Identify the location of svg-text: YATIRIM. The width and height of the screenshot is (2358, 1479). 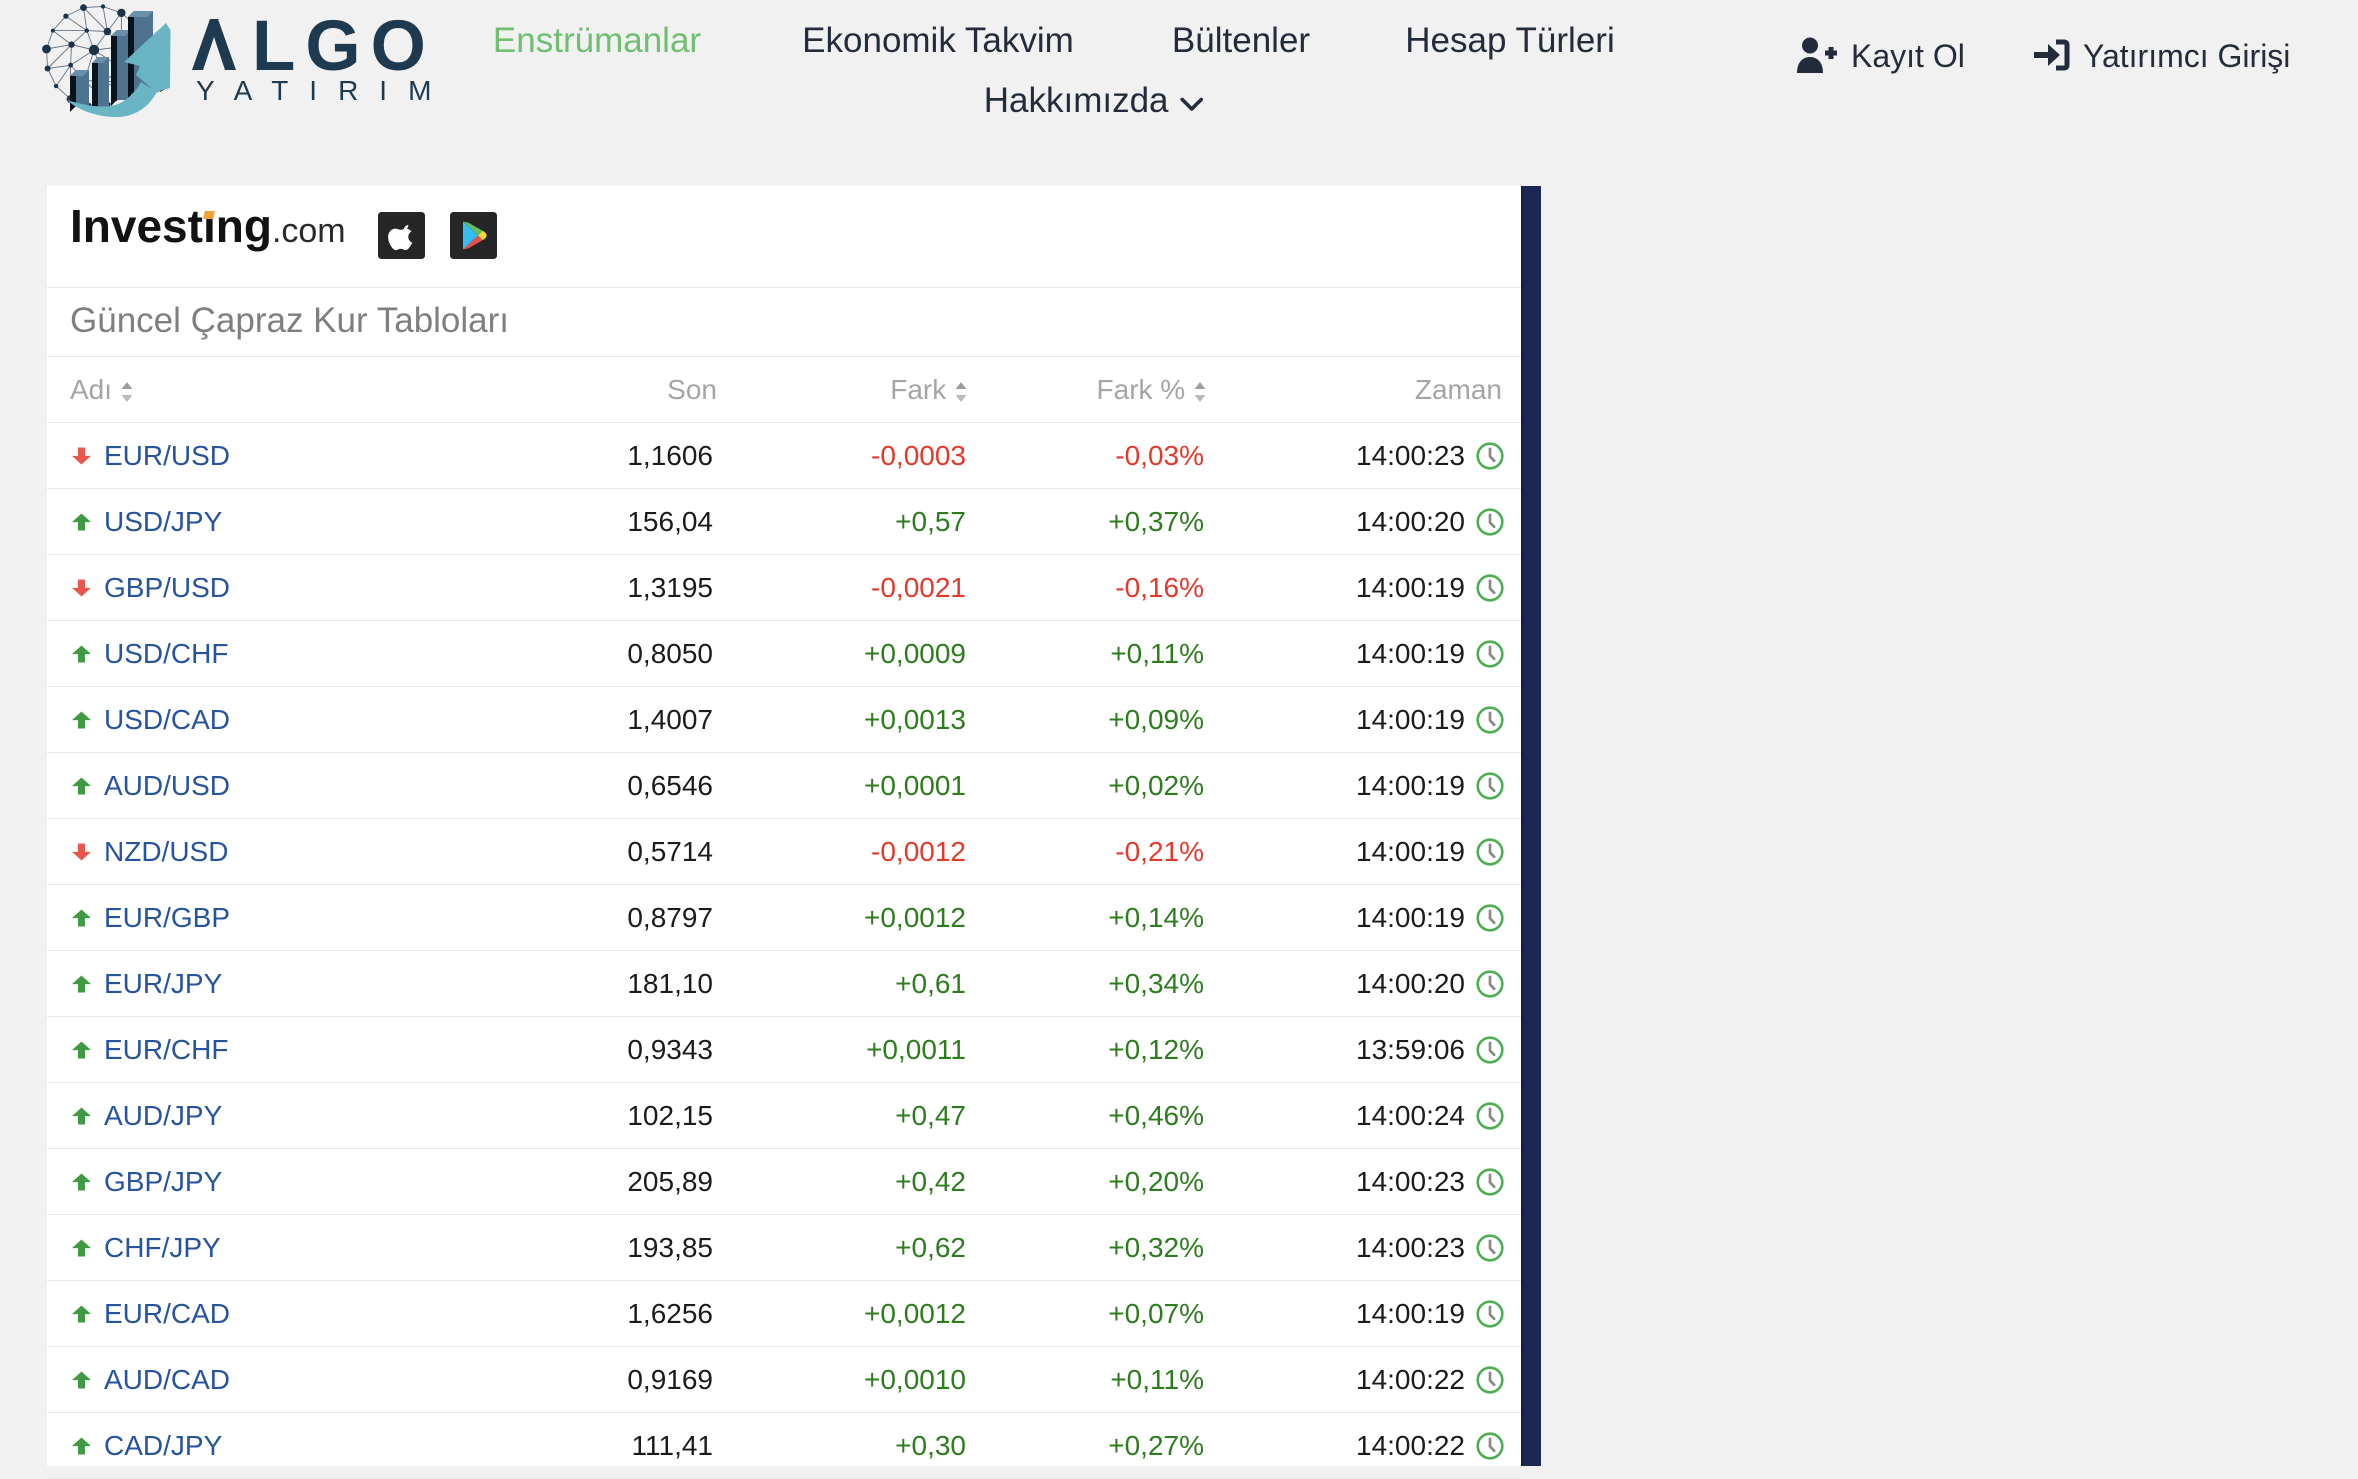
(318, 90).